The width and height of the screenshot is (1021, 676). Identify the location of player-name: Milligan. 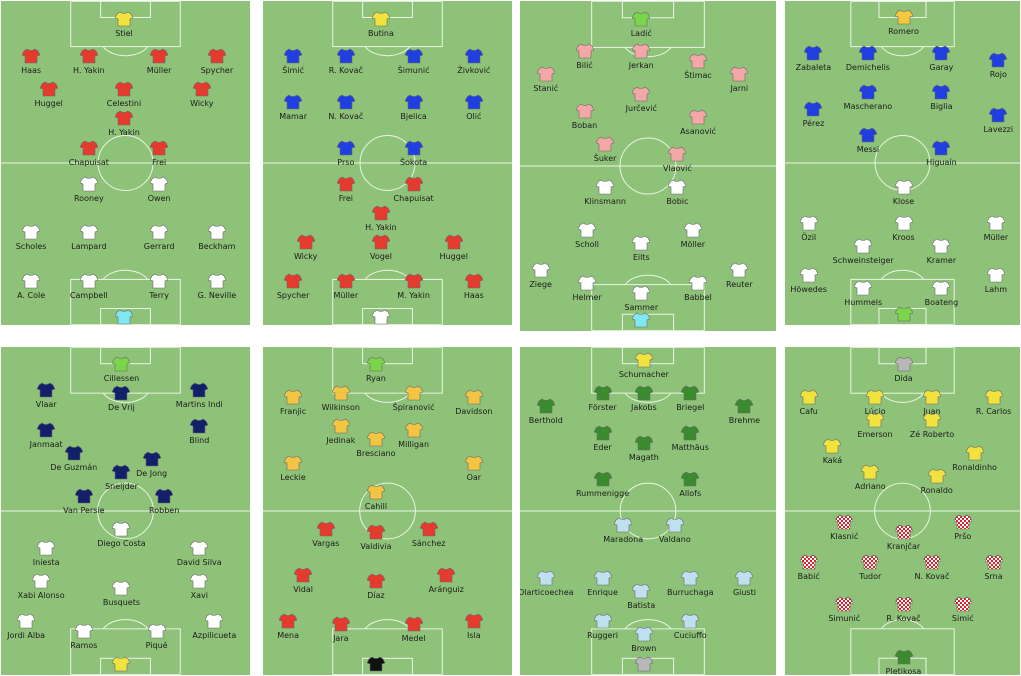
(414, 444).